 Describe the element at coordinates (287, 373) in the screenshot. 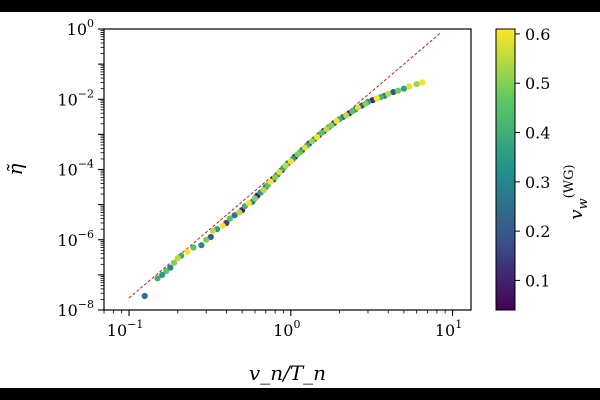

I see `x-axis-label: v_n/T_n` at that location.